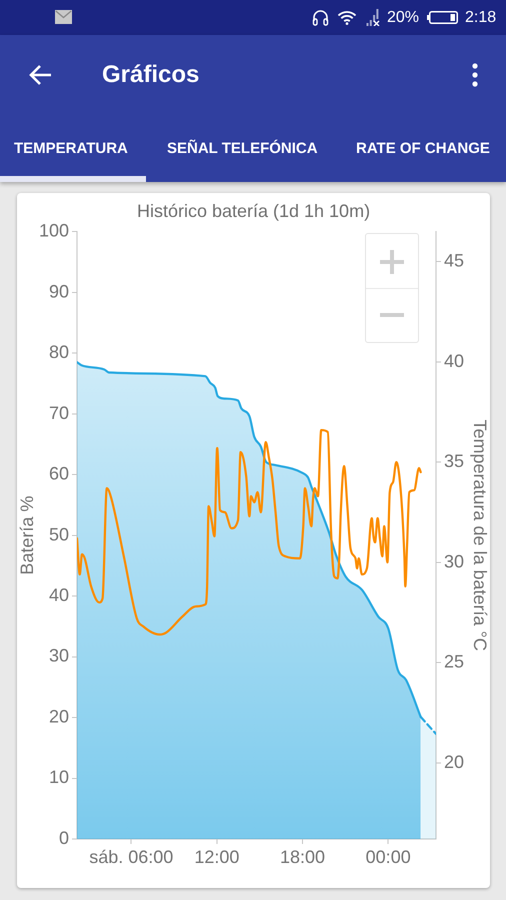  Describe the element at coordinates (242, 149) in the screenshot. I see `text: SEÑAL TELEFÓNICA` at that location.